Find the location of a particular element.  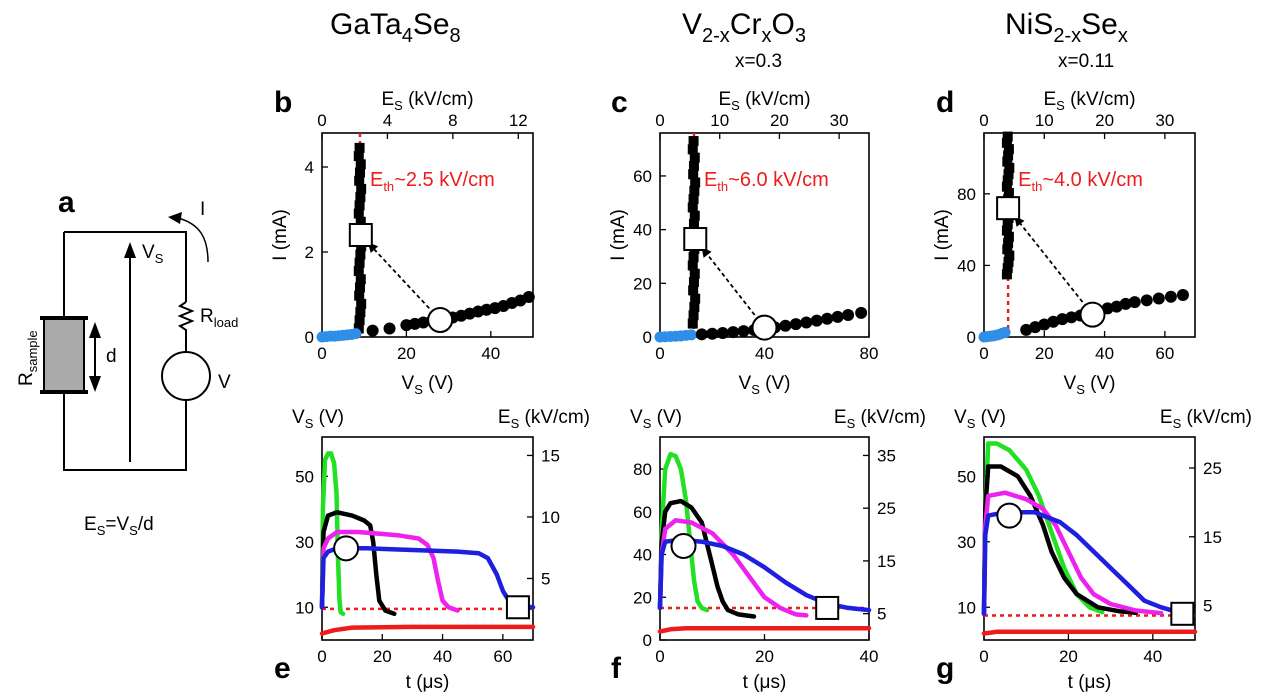

y-tick-label: 80 is located at coordinates (966, 194).